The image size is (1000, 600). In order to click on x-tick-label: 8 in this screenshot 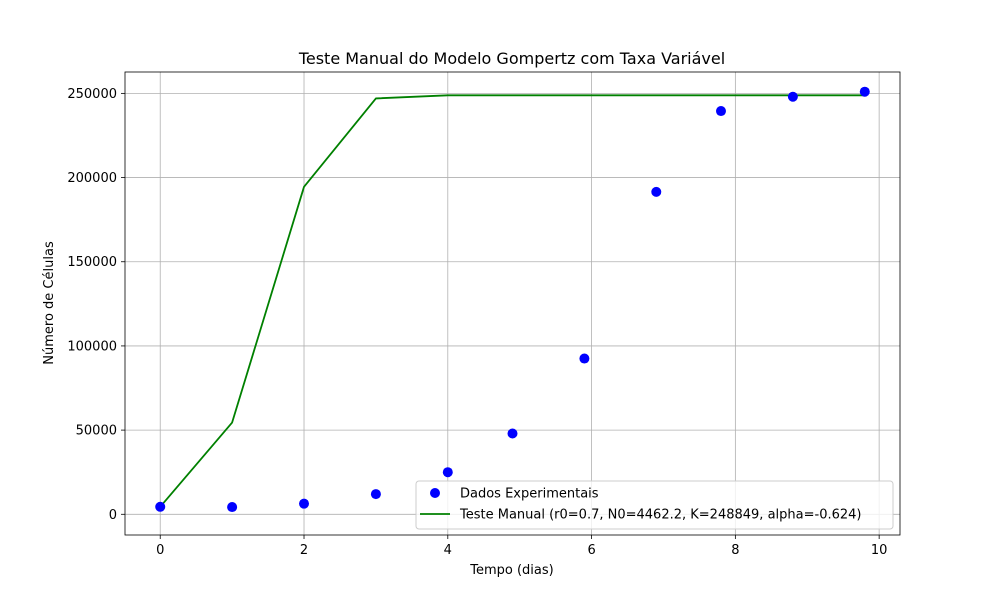, I will do `click(735, 550)`.